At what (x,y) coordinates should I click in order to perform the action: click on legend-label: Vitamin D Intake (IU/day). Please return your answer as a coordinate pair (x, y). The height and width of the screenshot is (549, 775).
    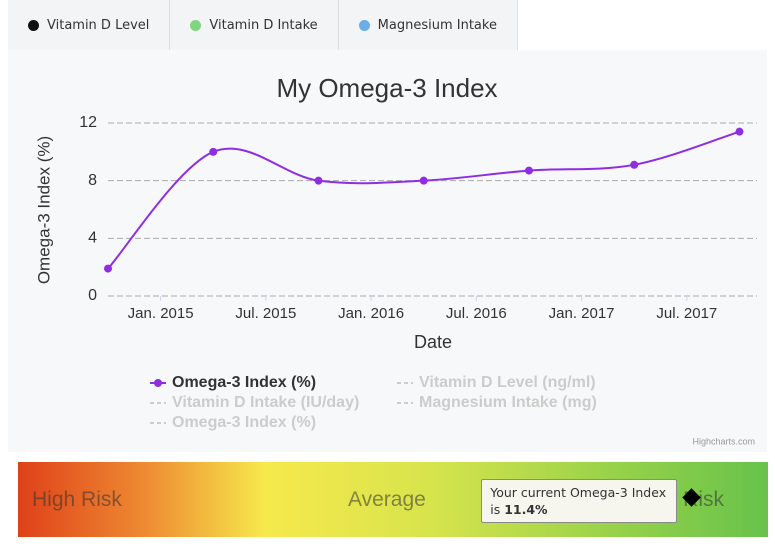
    Looking at the image, I should click on (265, 402).